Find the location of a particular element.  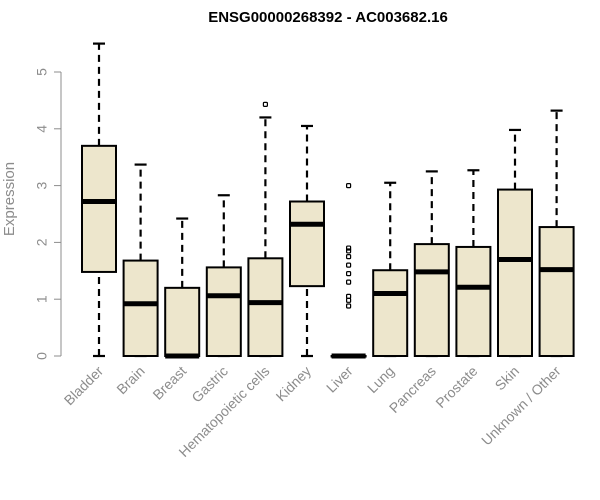

box-skin is located at coordinates (515, 272).